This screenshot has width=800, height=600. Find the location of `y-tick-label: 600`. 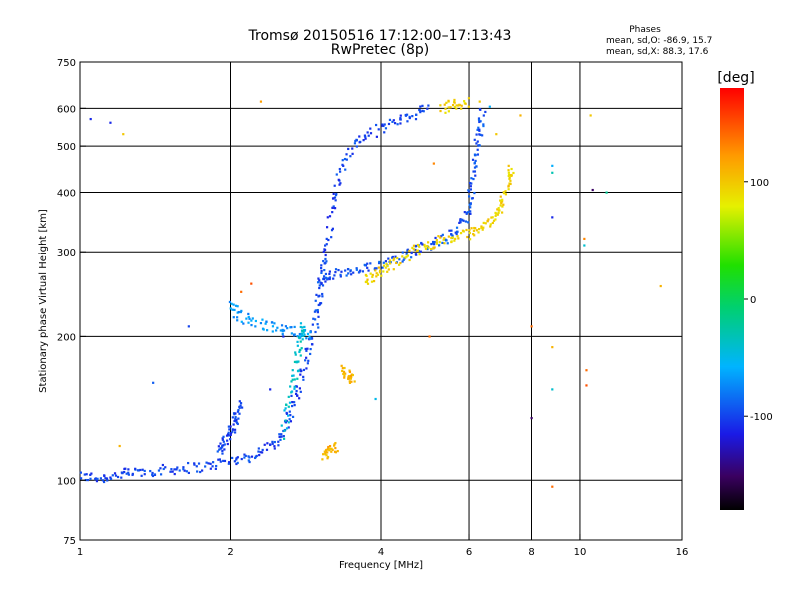

y-tick-label: 600 is located at coordinates (66, 109).